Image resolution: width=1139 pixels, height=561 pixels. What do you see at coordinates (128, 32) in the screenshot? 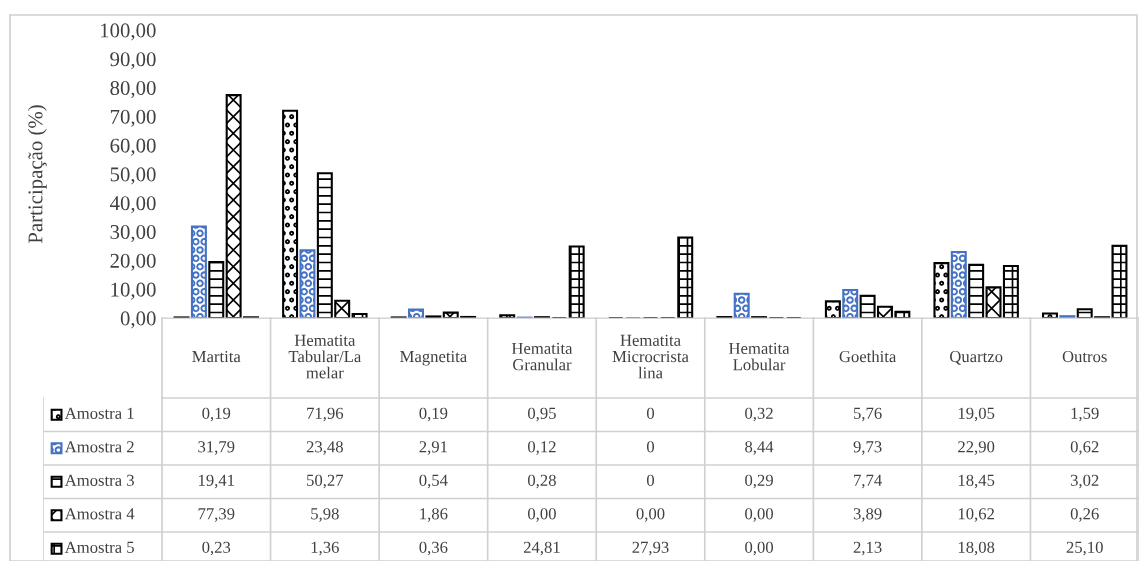
I see `y-tick-label: 100,00` at bounding box center [128, 32].